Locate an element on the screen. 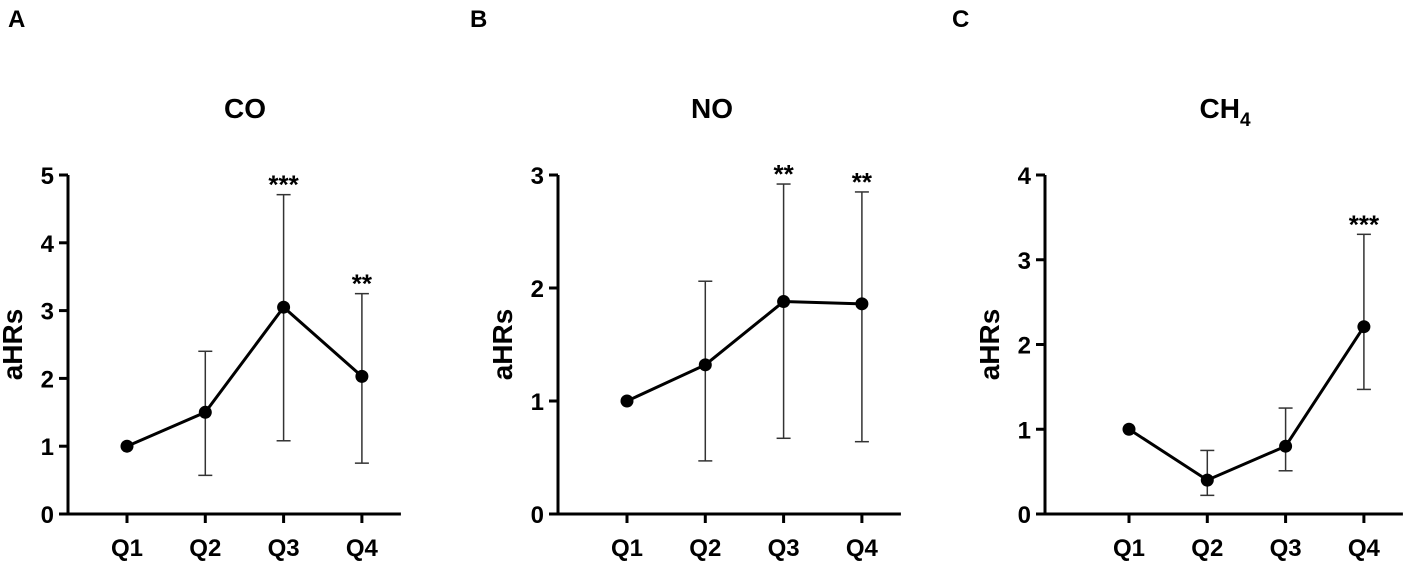 The width and height of the screenshot is (1417, 564). panel-letter: C is located at coordinates (960, 19).